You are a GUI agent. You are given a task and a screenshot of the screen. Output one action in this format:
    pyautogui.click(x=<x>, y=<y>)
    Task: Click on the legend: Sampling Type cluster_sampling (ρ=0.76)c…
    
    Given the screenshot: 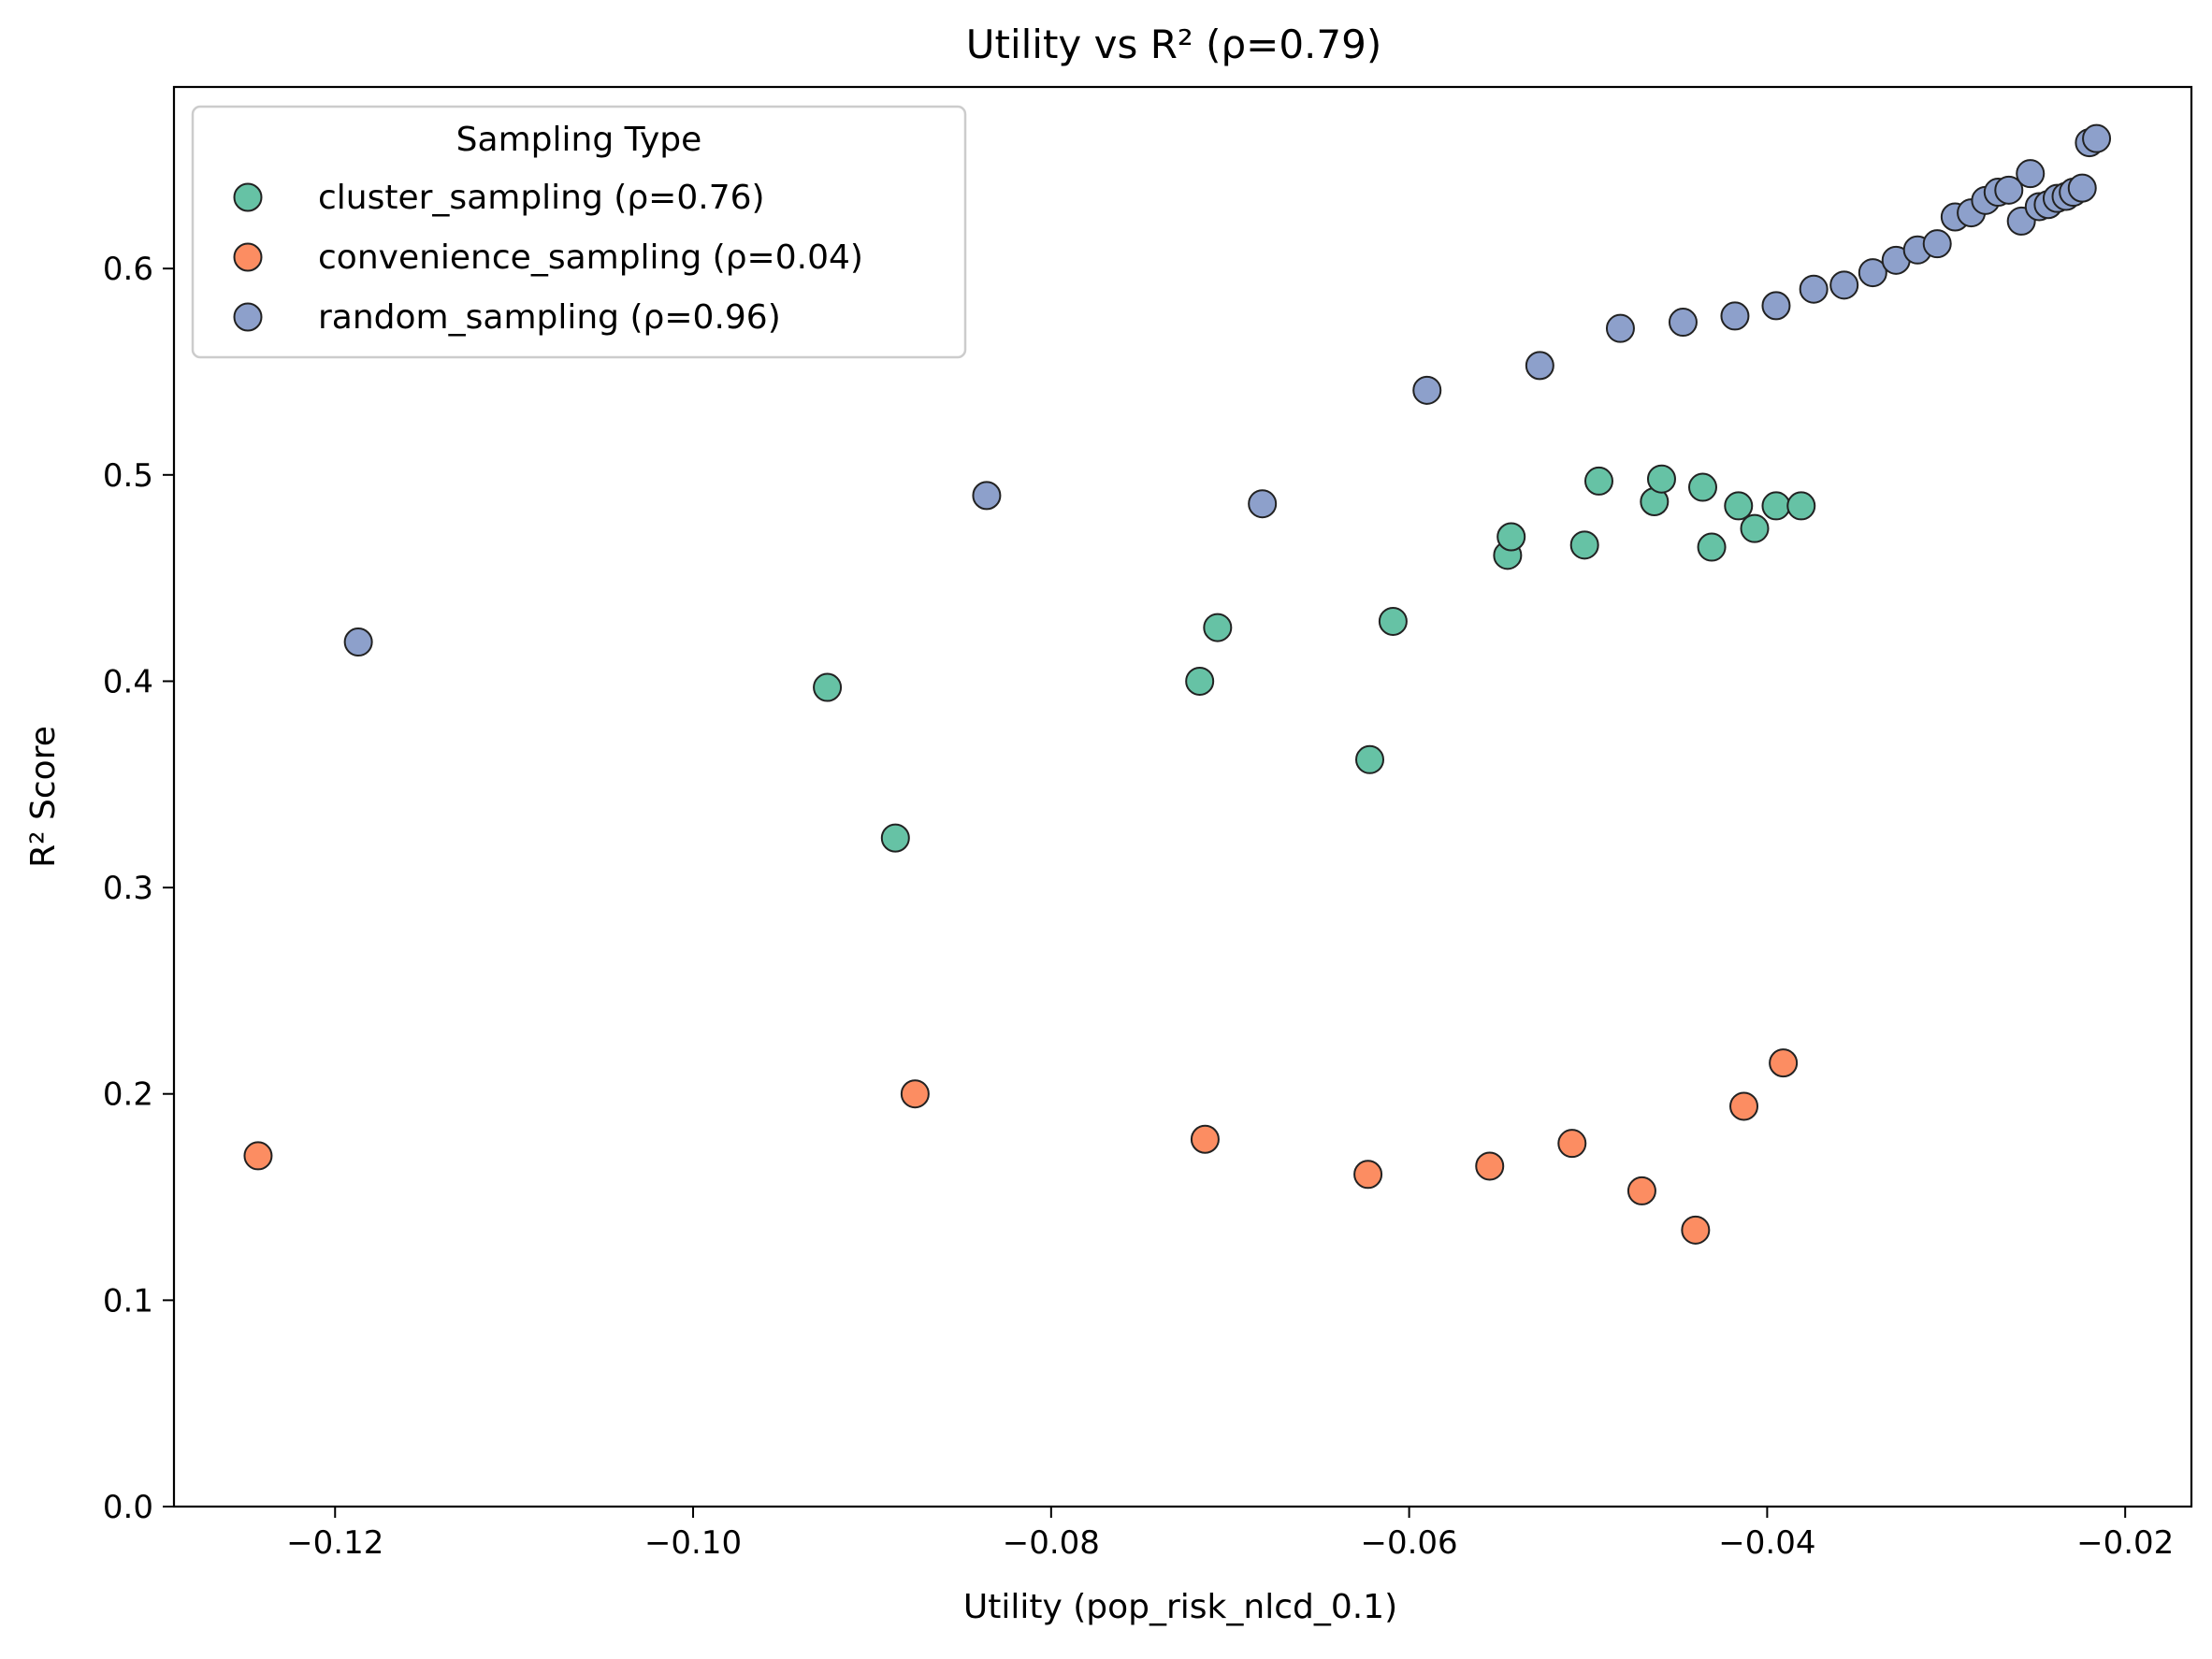 What is the action you would take?
    pyautogui.click(x=579, y=232)
    